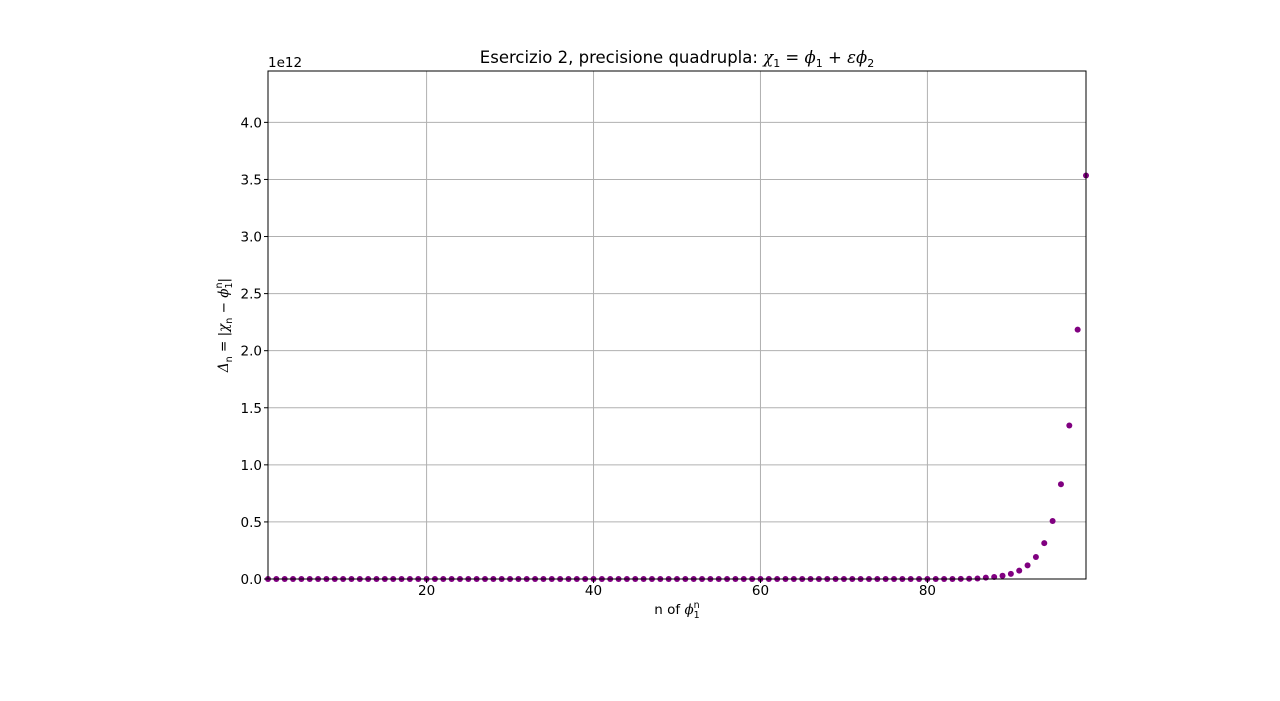  I want to click on x-tick-label: 80, so click(927, 591).